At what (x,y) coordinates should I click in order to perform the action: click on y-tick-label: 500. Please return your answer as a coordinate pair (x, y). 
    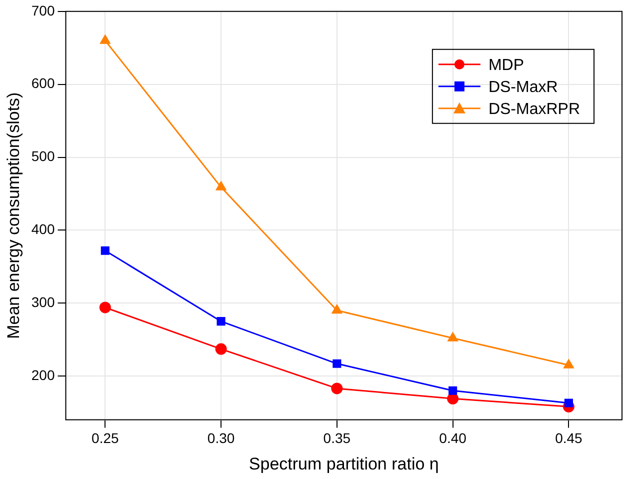
    Looking at the image, I should click on (43, 156).